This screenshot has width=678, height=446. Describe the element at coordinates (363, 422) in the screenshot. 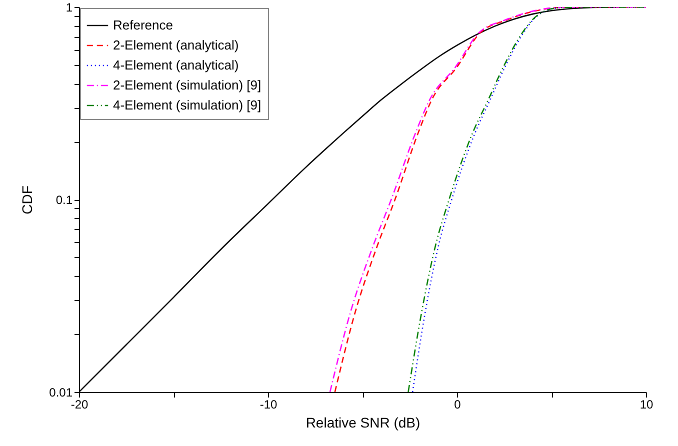

I see `x-axis-title: Relative SNR (dB)` at that location.